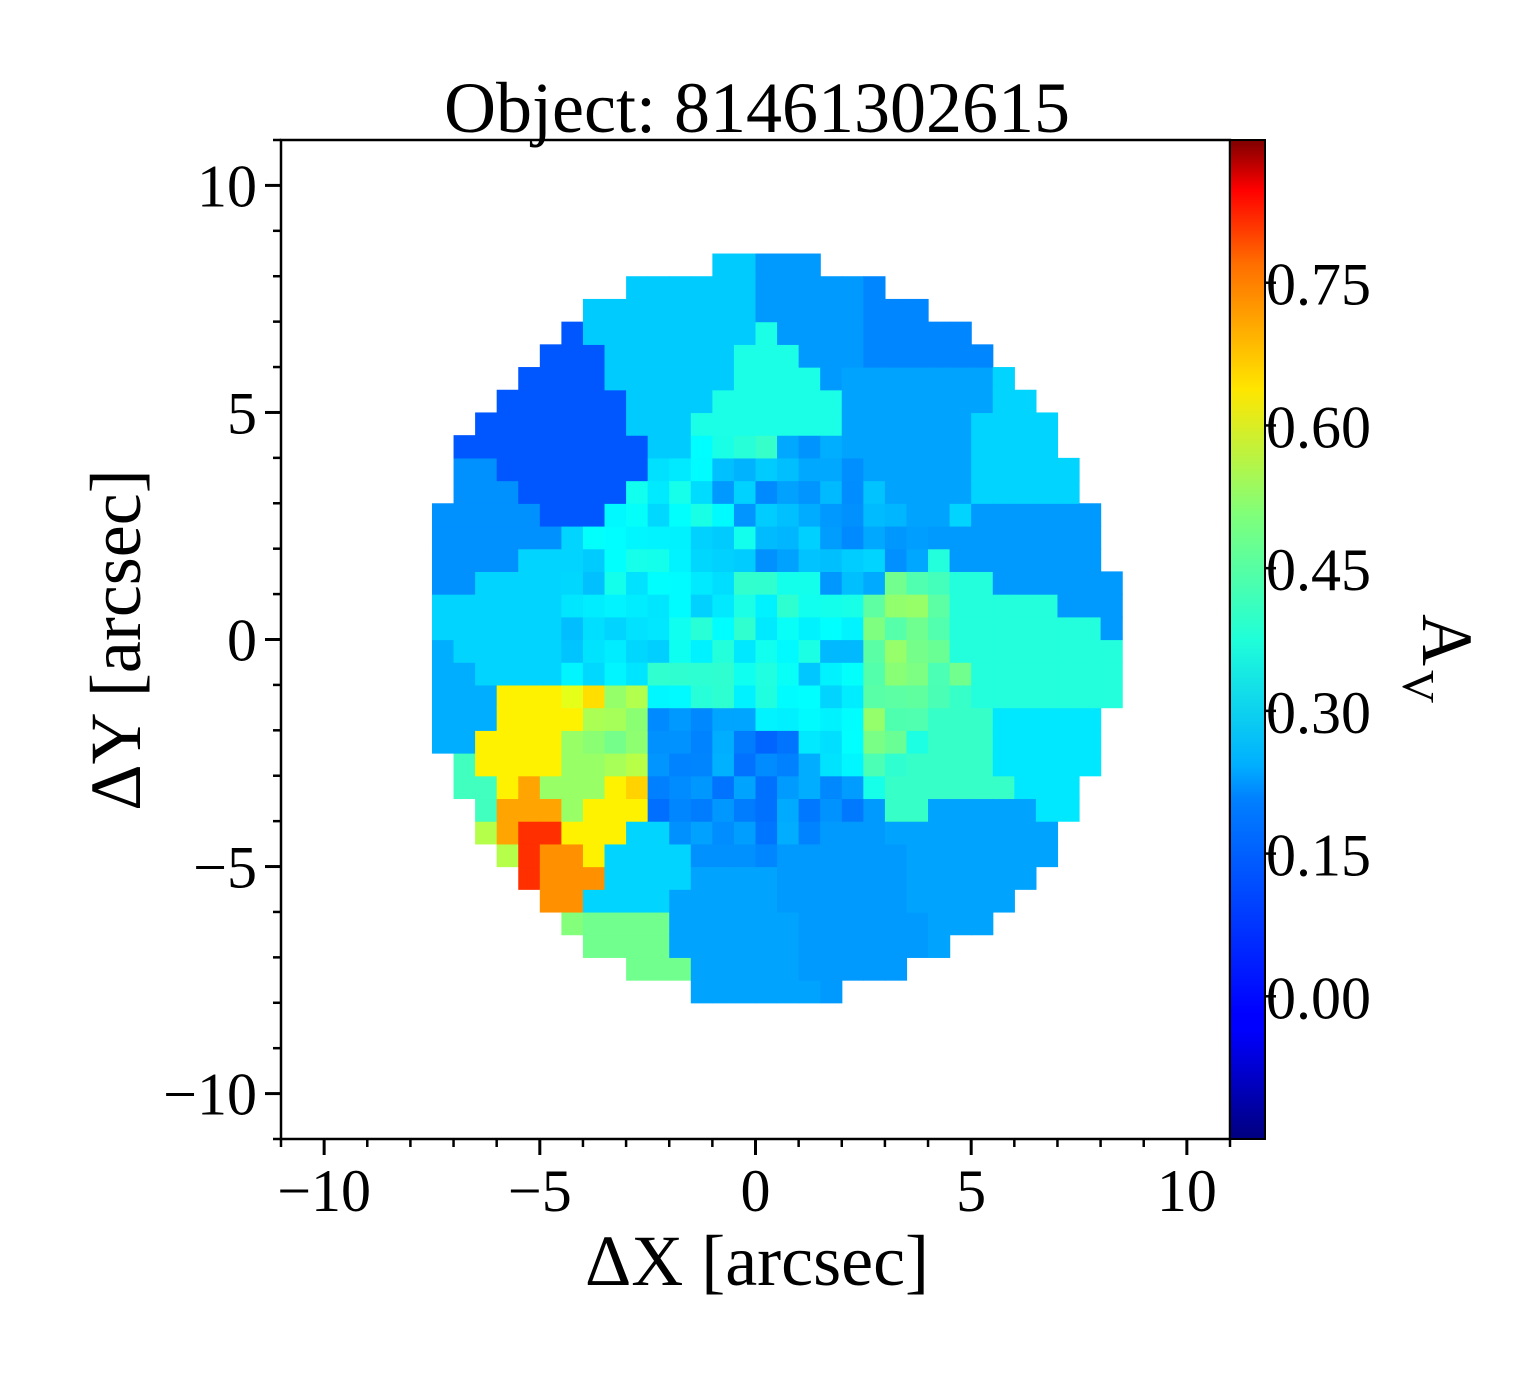 The image size is (1540, 1375). What do you see at coordinates (756, 1191) in the screenshot?
I see `x-tick-label: 0` at bounding box center [756, 1191].